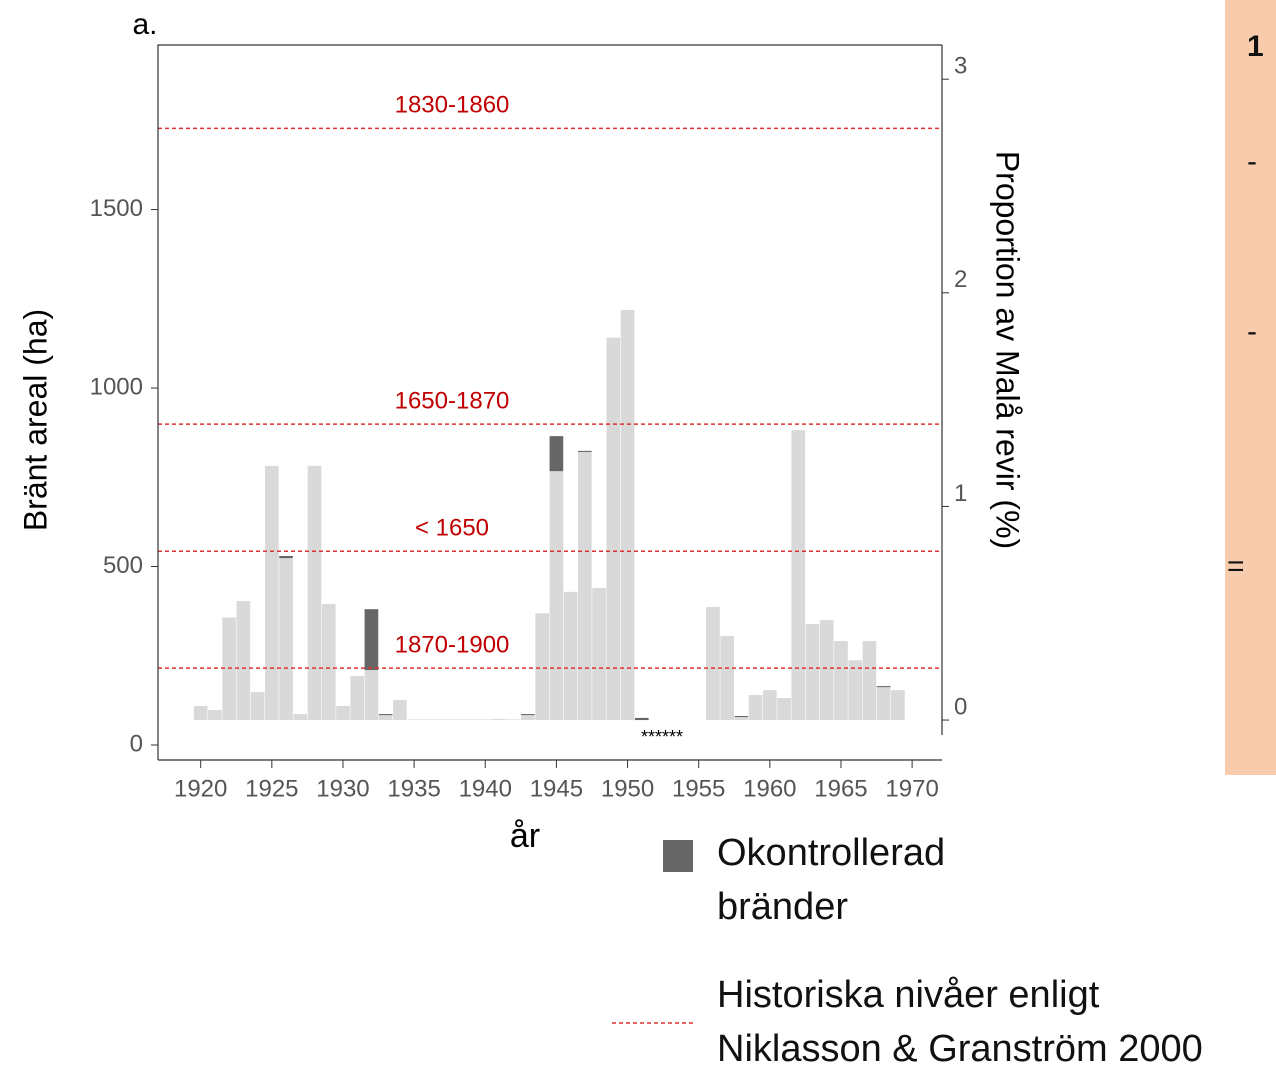 The height and width of the screenshot is (1076, 1276). What do you see at coordinates (525, 836) in the screenshot?
I see `x-axis-label: år` at bounding box center [525, 836].